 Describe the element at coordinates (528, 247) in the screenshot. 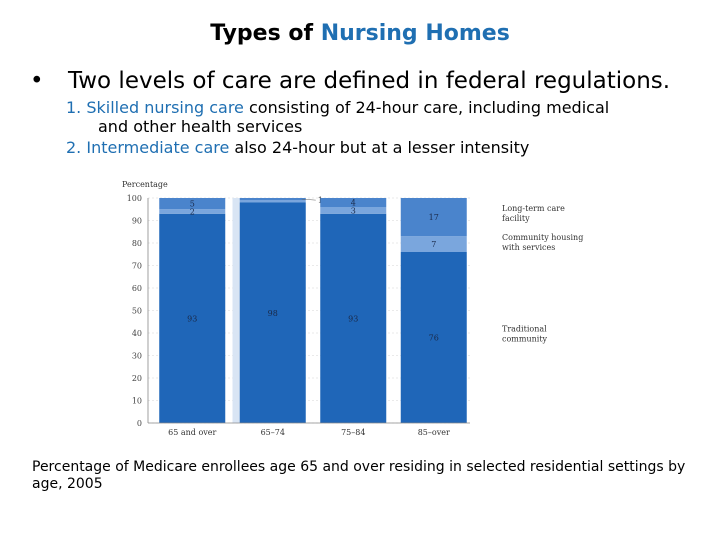

I see `legend-label: with services` at that location.